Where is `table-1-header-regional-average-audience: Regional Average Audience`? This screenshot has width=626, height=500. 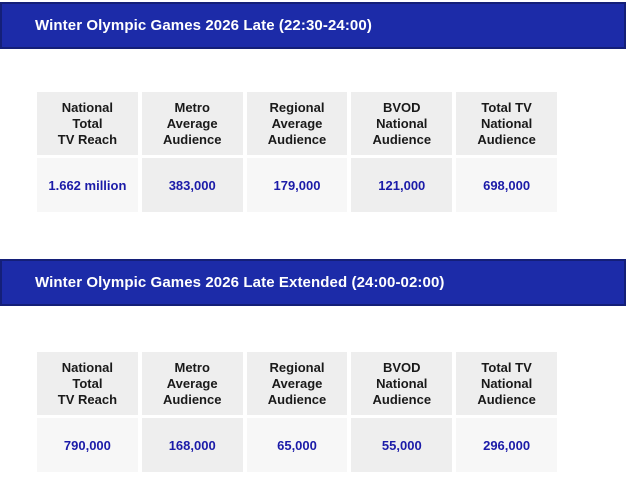 table-1-header-regional-average-audience: Regional Average Audience is located at coordinates (297, 123).